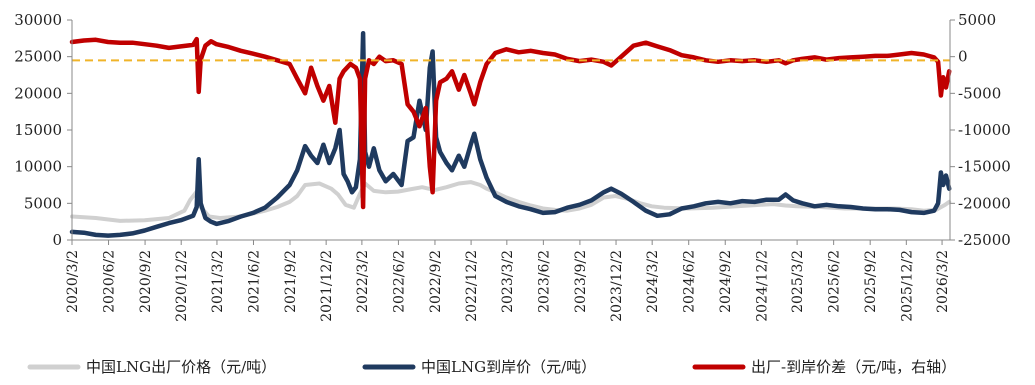  I want to click on x-tick-label: 2024/6/2, so click(690, 281).